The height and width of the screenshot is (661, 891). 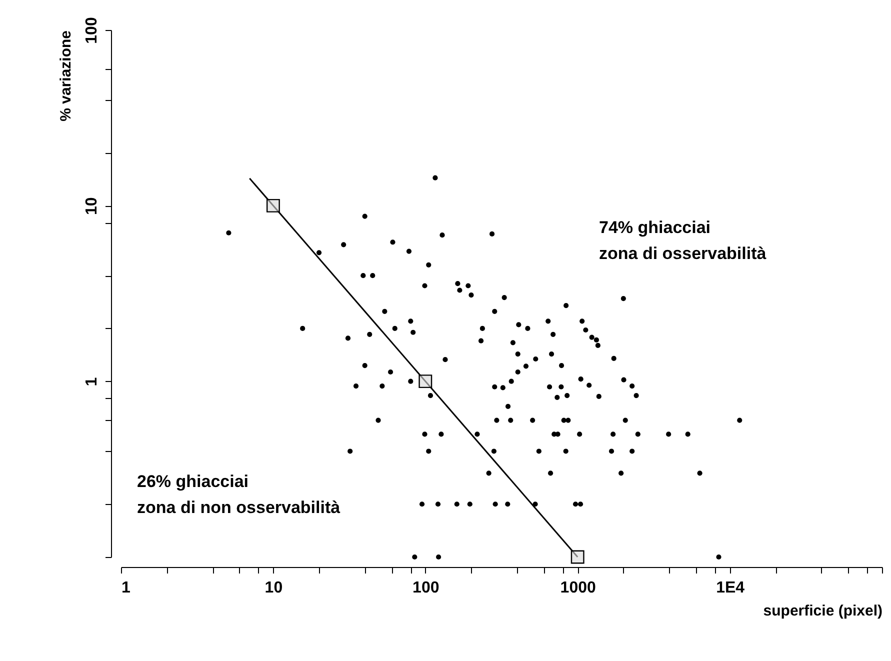 I want to click on y-tick-label: 10, so click(x=92, y=206).